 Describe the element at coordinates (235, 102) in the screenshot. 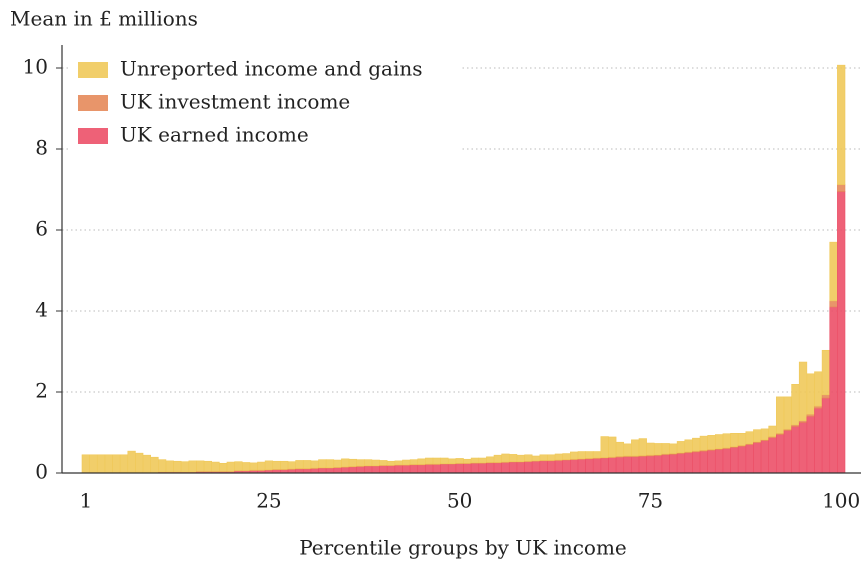

I see `legend-label: UK investment income` at that location.